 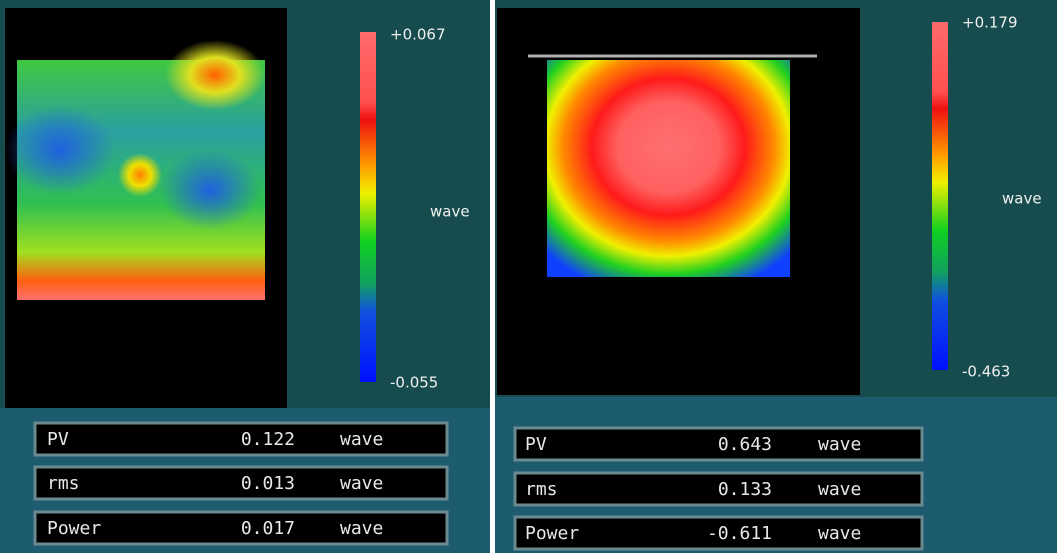 I want to click on stat-value: 0.133, so click(x=745, y=489).